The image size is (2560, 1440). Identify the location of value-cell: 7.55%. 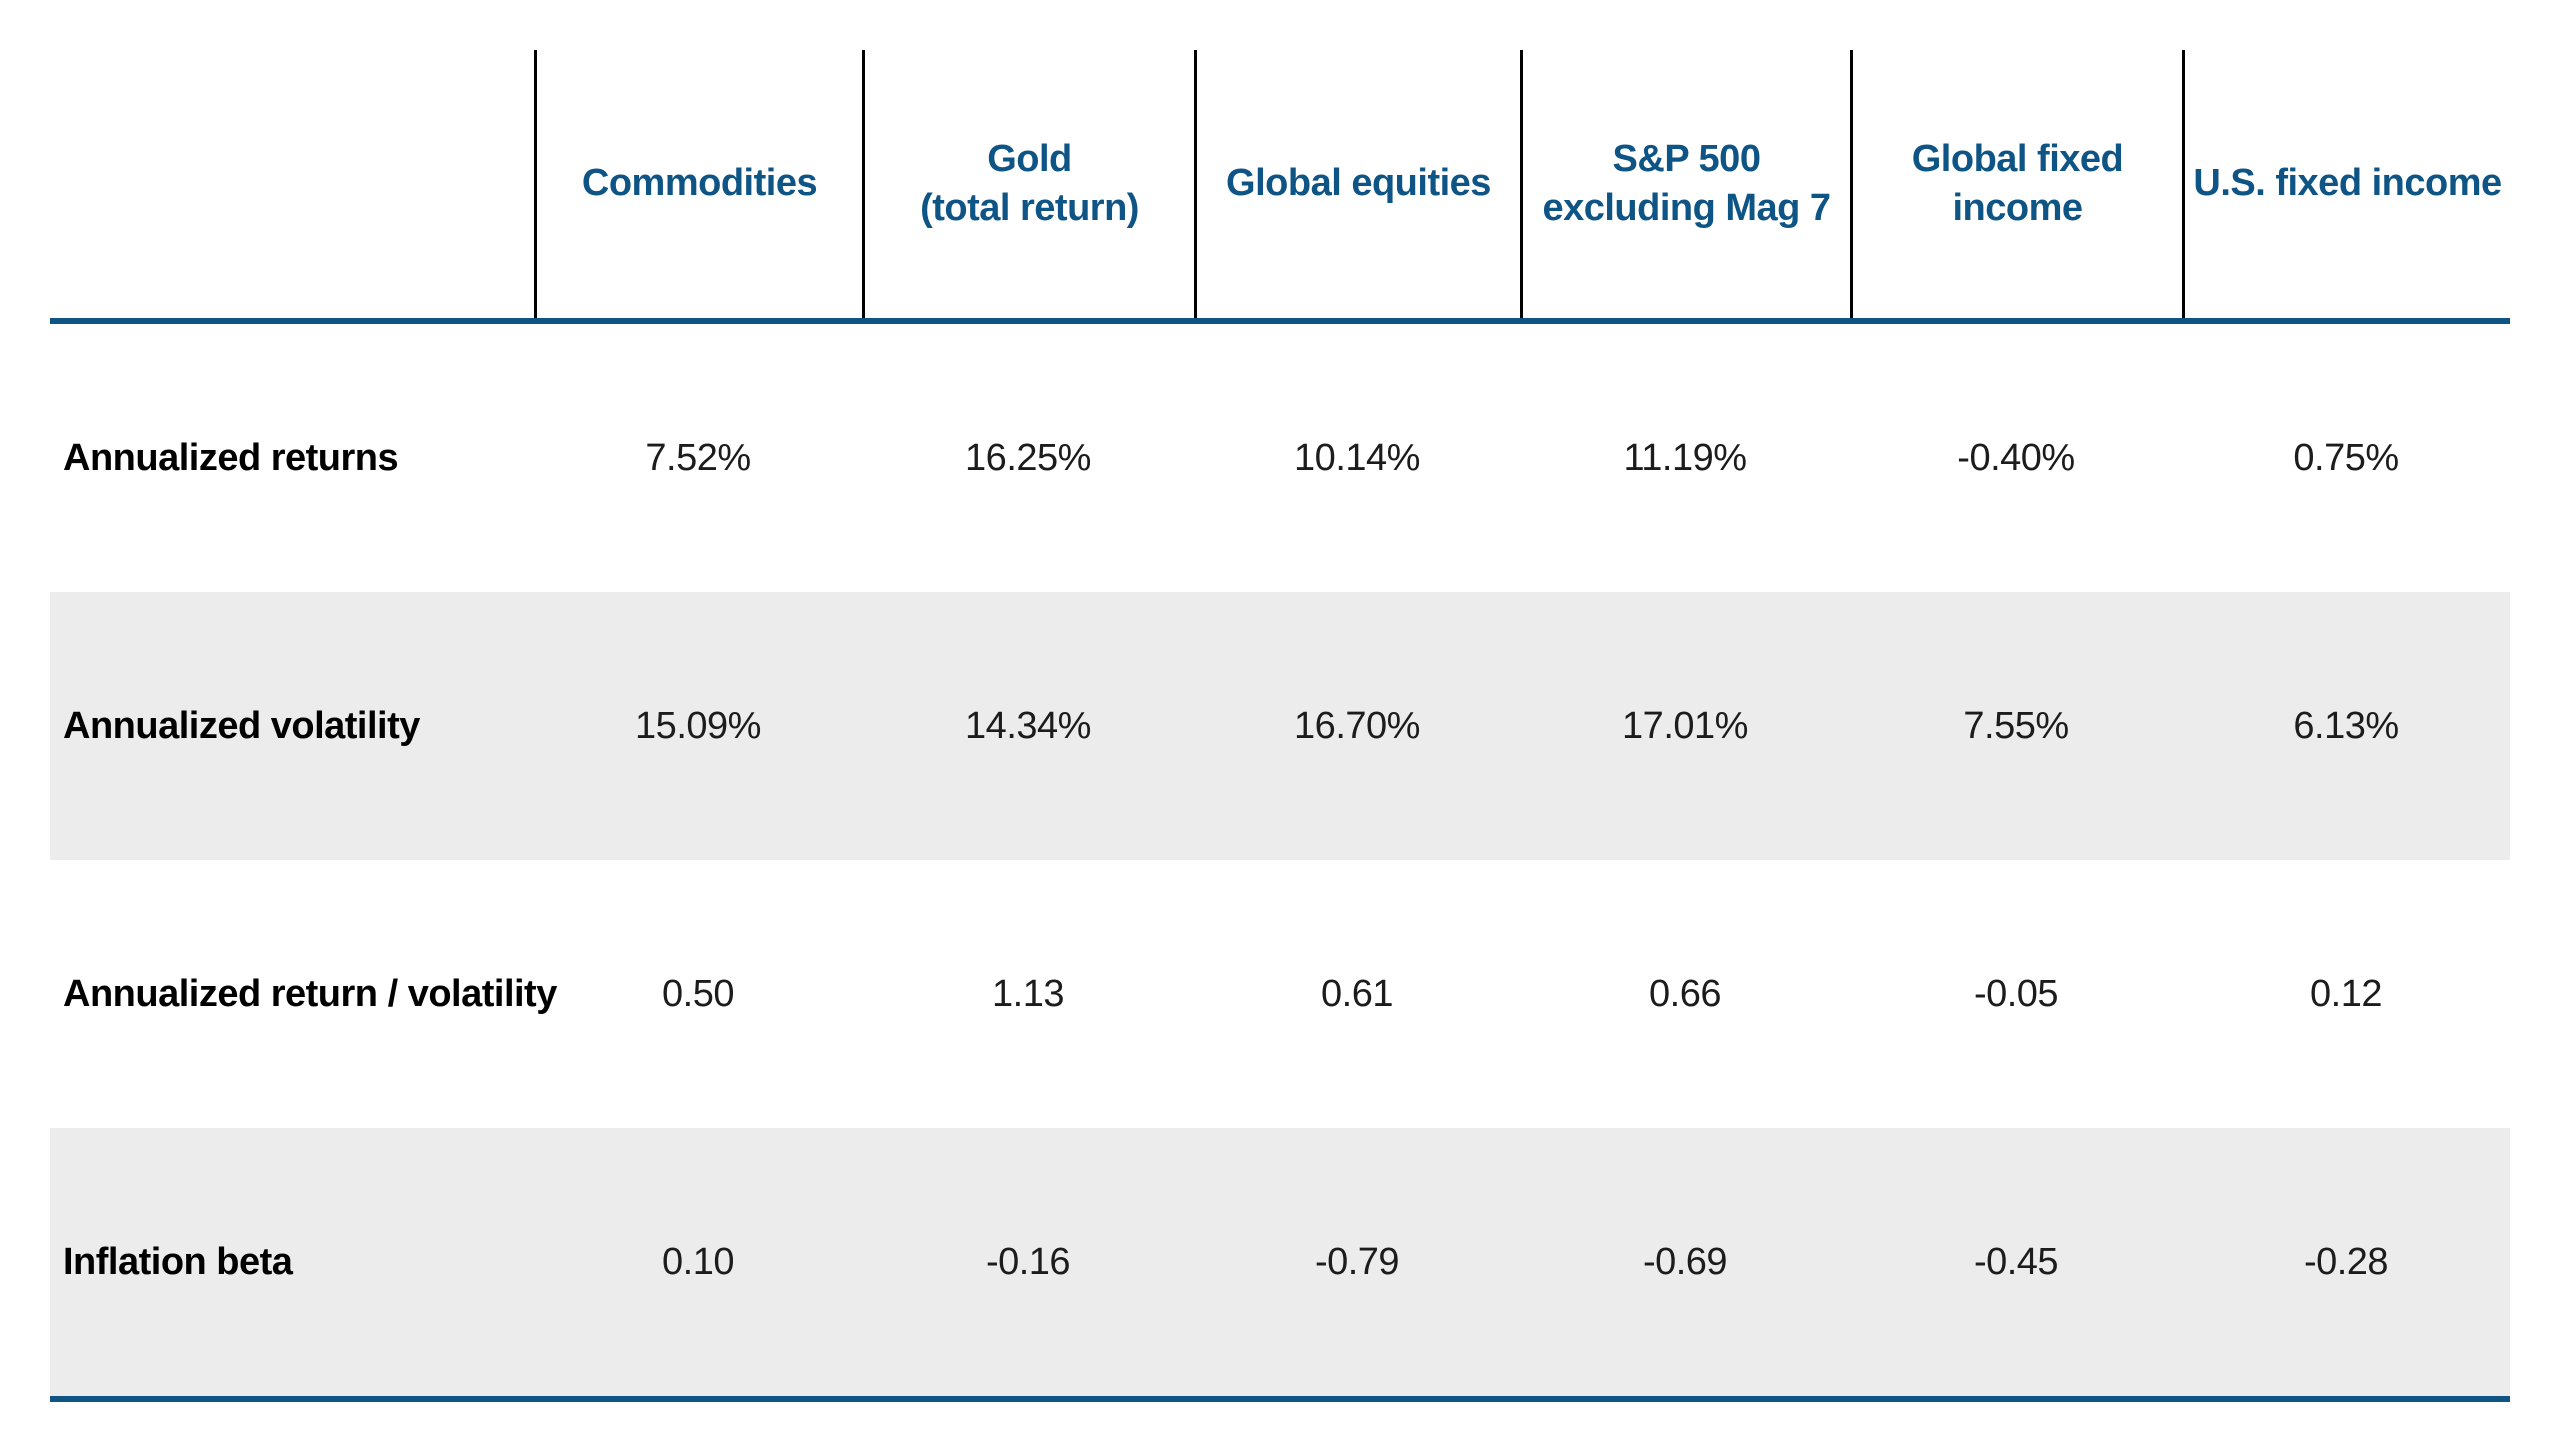
(2016, 725).